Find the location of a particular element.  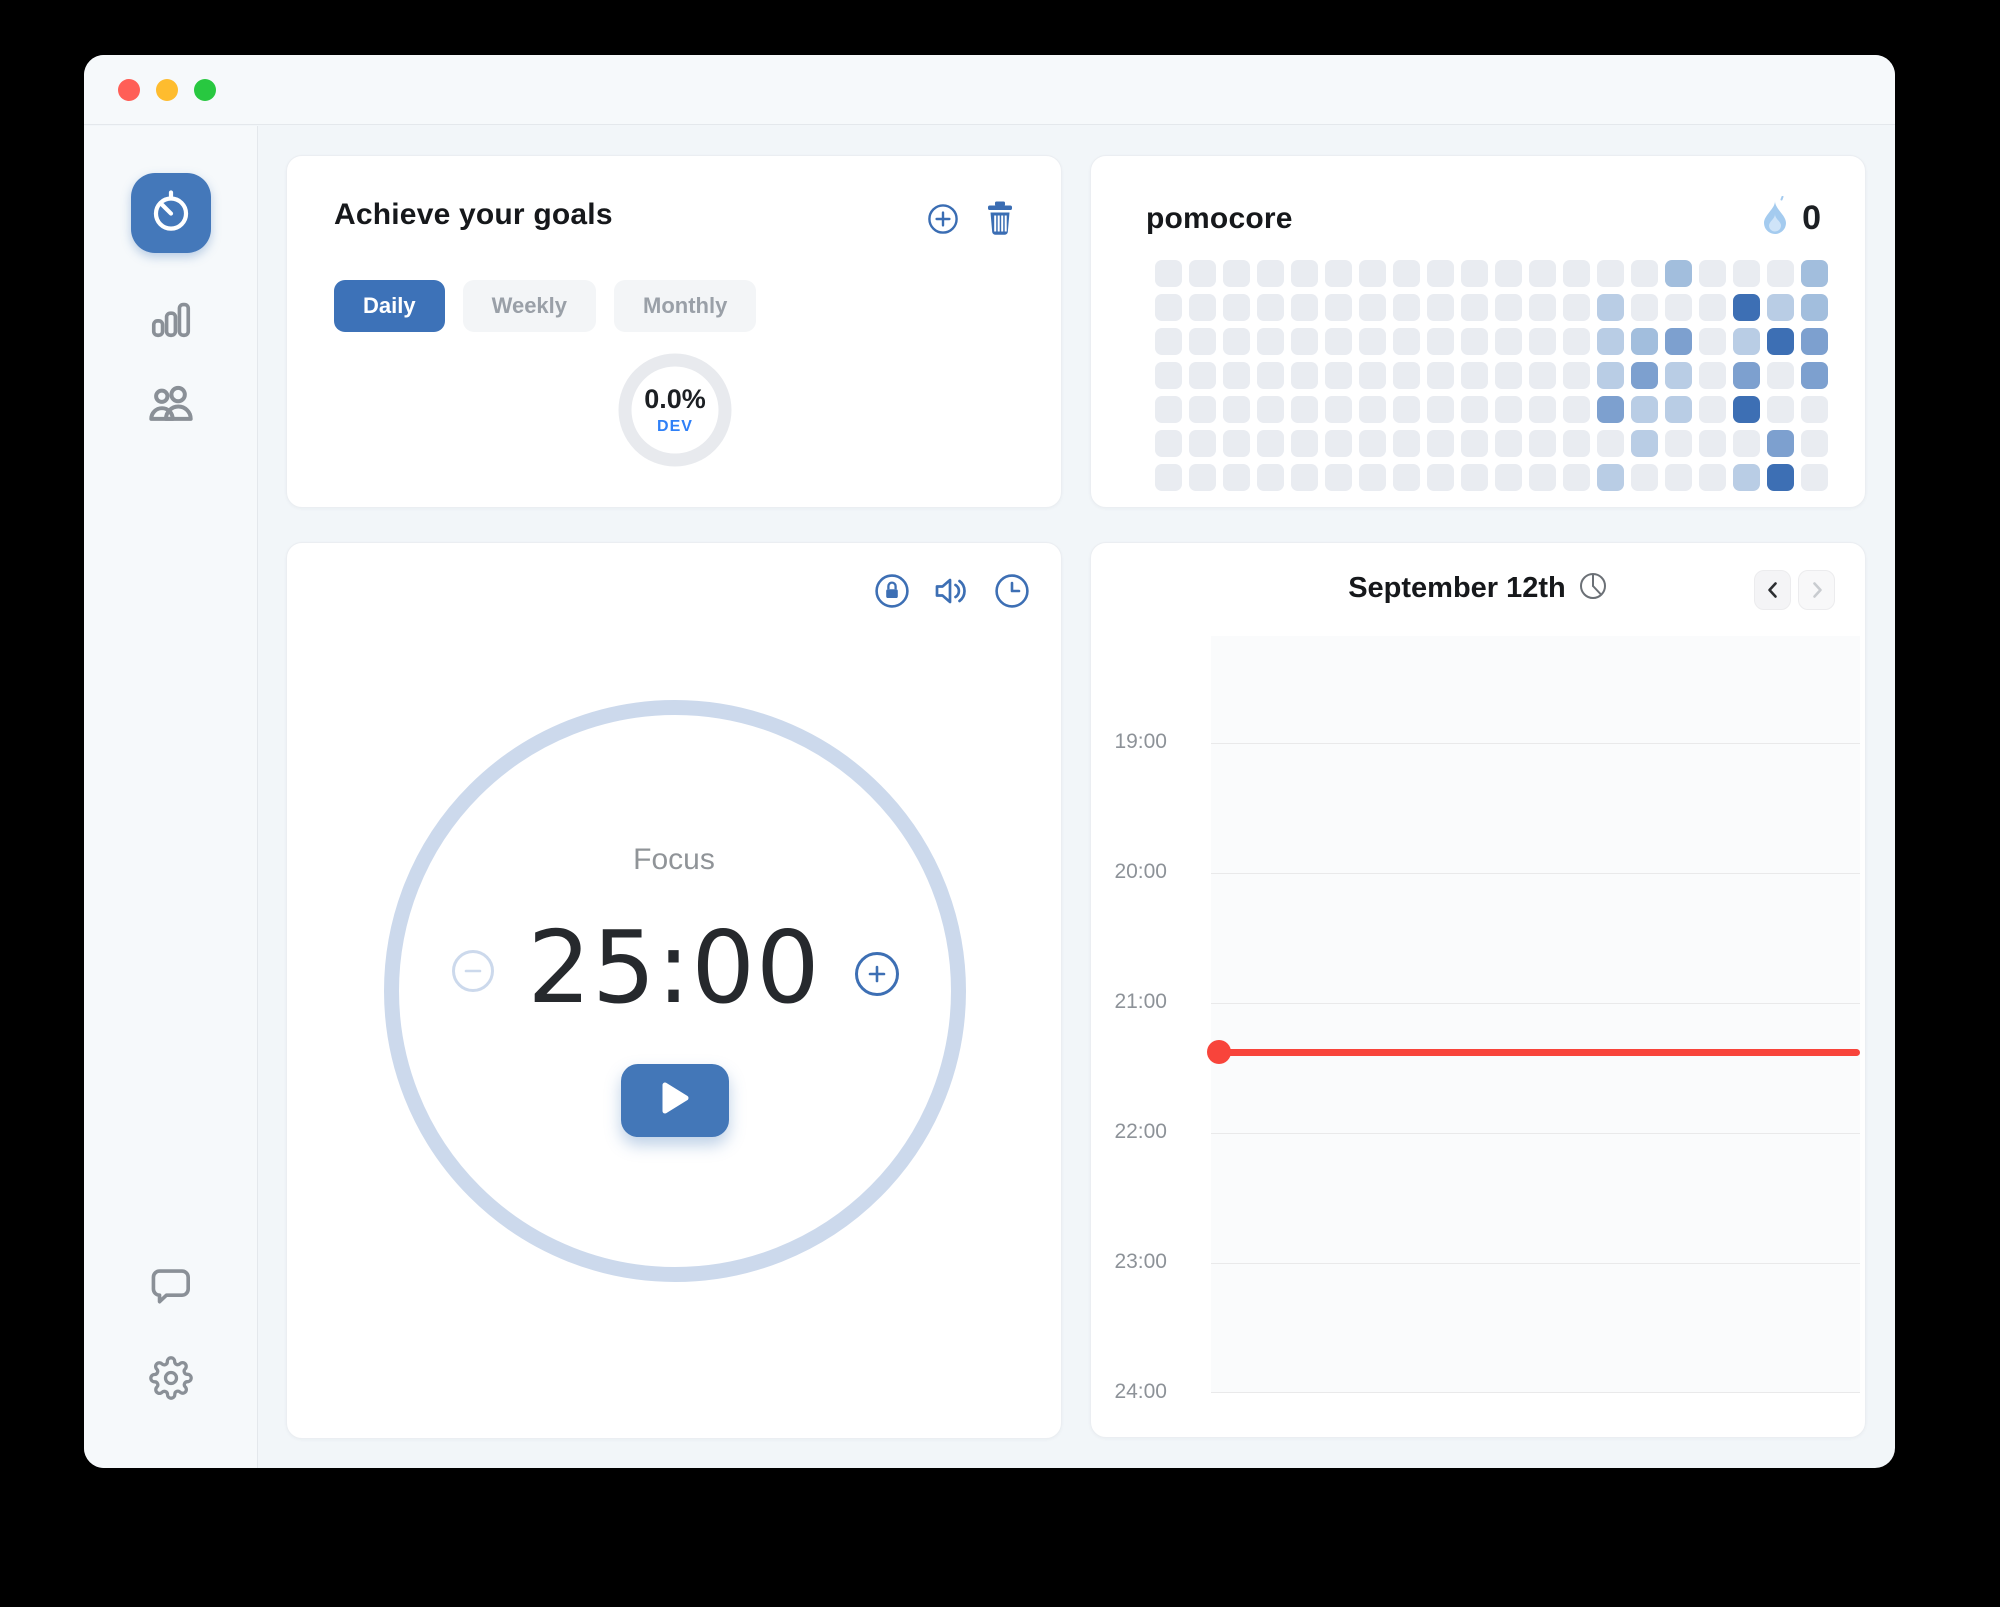

gear-icon is located at coordinates (170, 1380).